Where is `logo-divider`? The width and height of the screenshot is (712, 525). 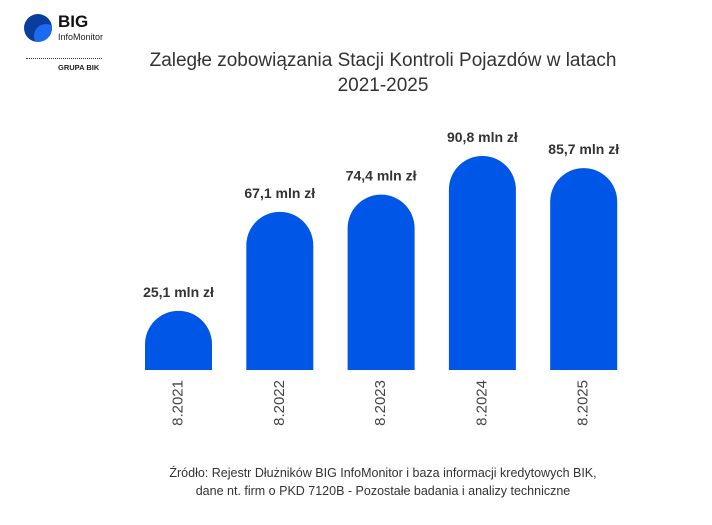
logo-divider is located at coordinates (64, 58).